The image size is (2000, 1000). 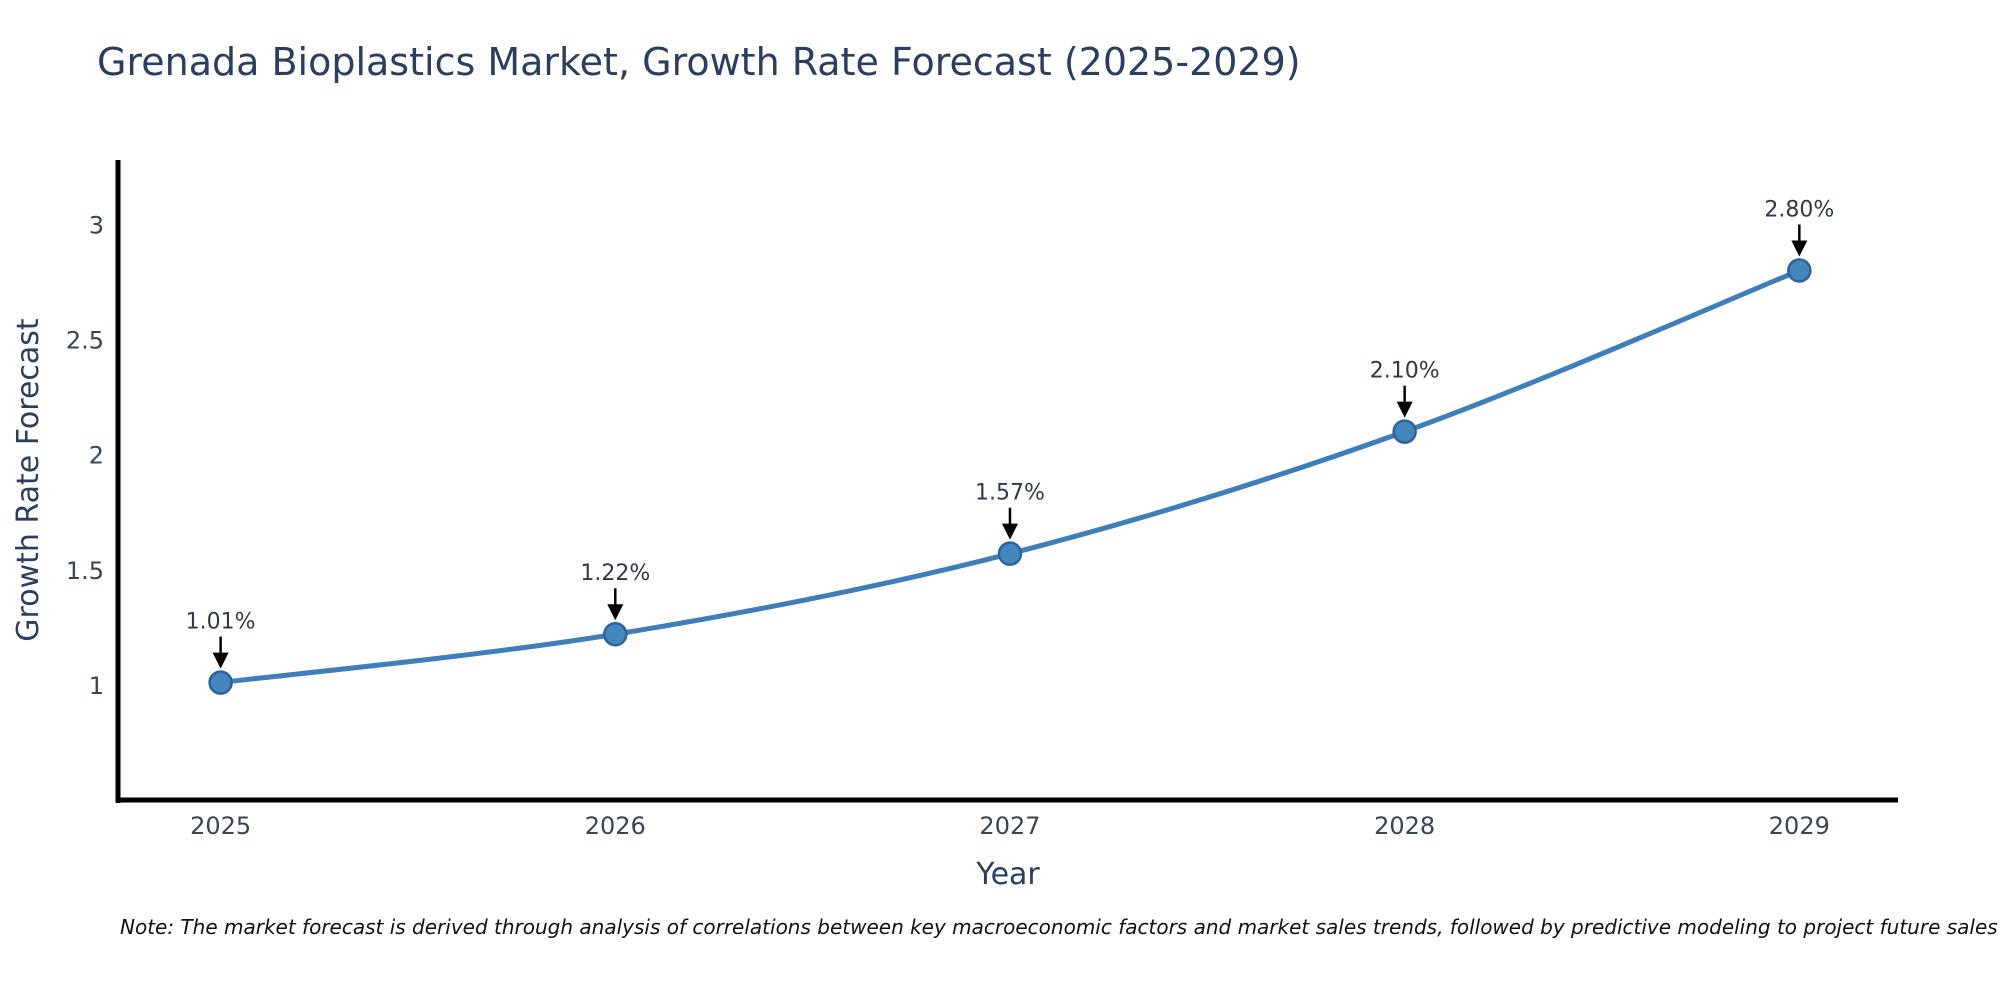 I want to click on x-axis-title: Year, so click(x=1007, y=874).